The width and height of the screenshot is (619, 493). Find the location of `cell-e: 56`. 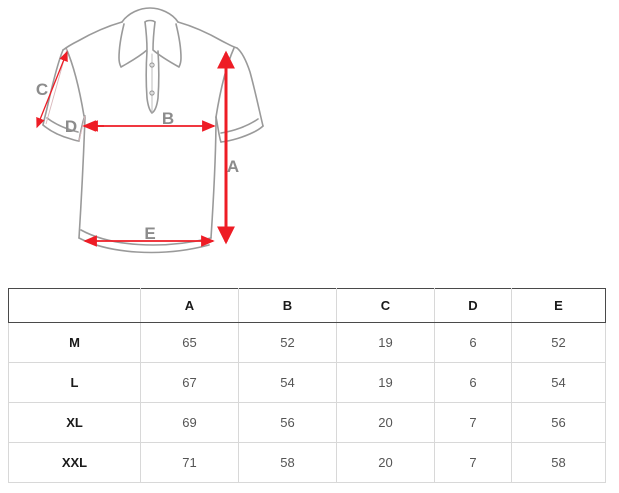

cell-e: 56 is located at coordinates (558, 422).